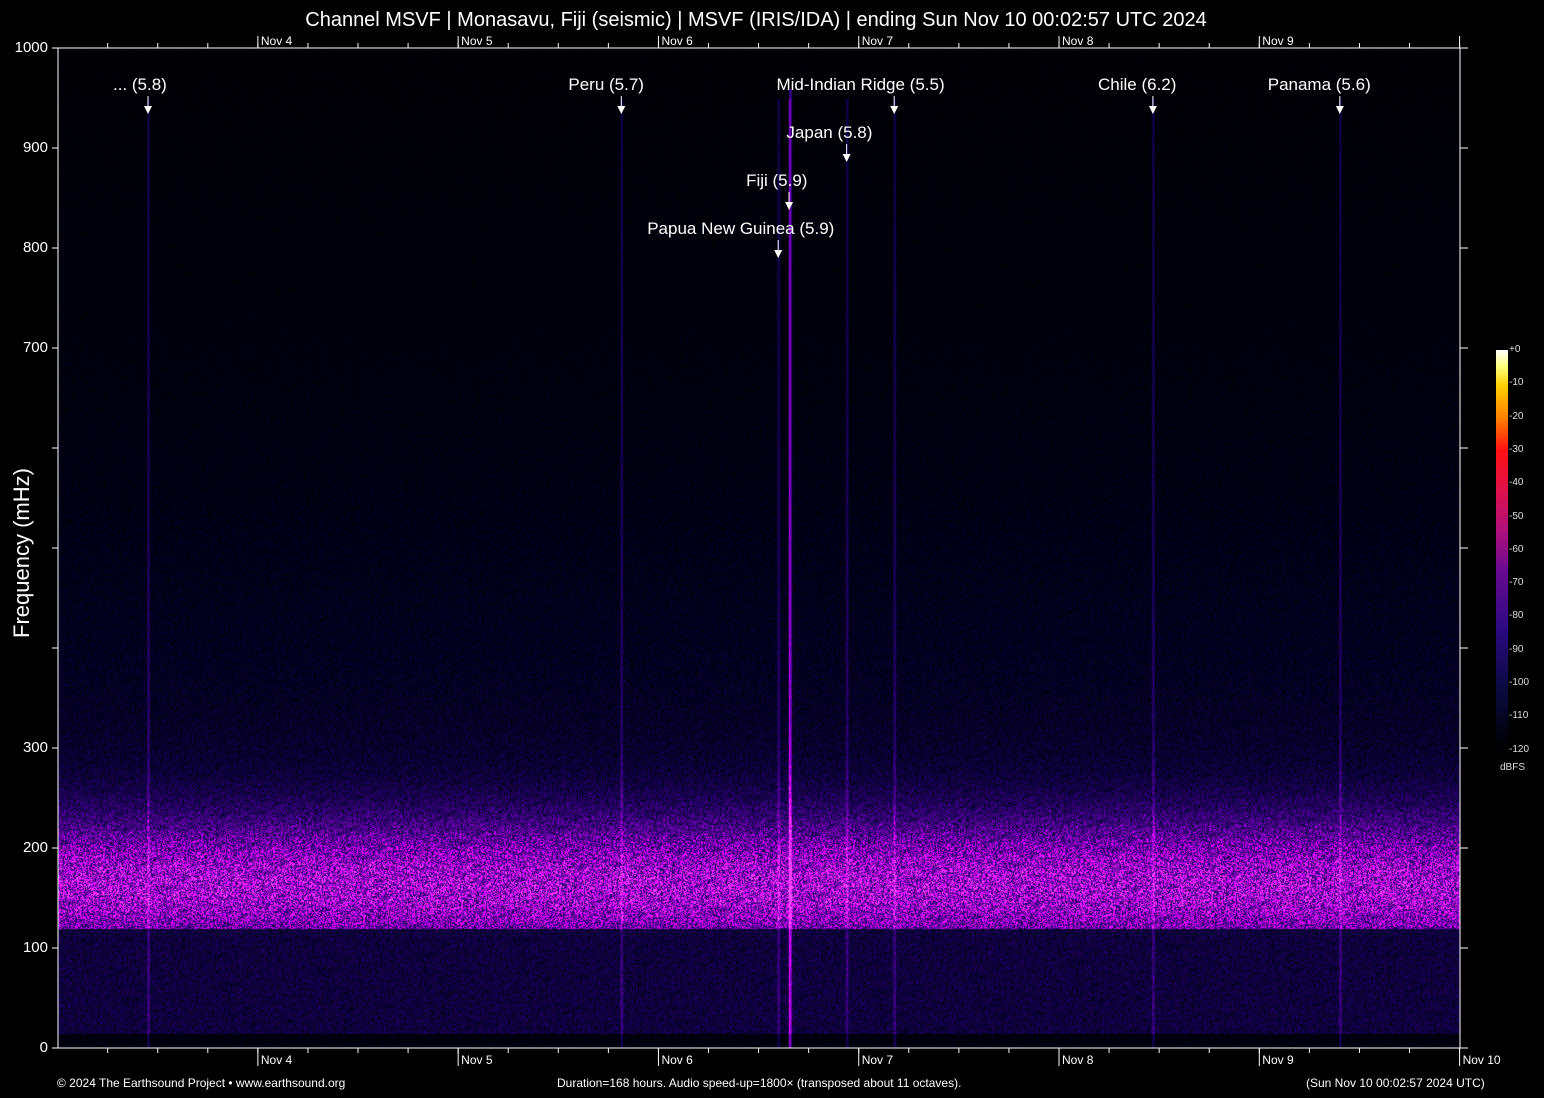 Image resolution: width=1544 pixels, height=1098 pixels. I want to click on colorbar-tick-label: -60, so click(1516, 549).